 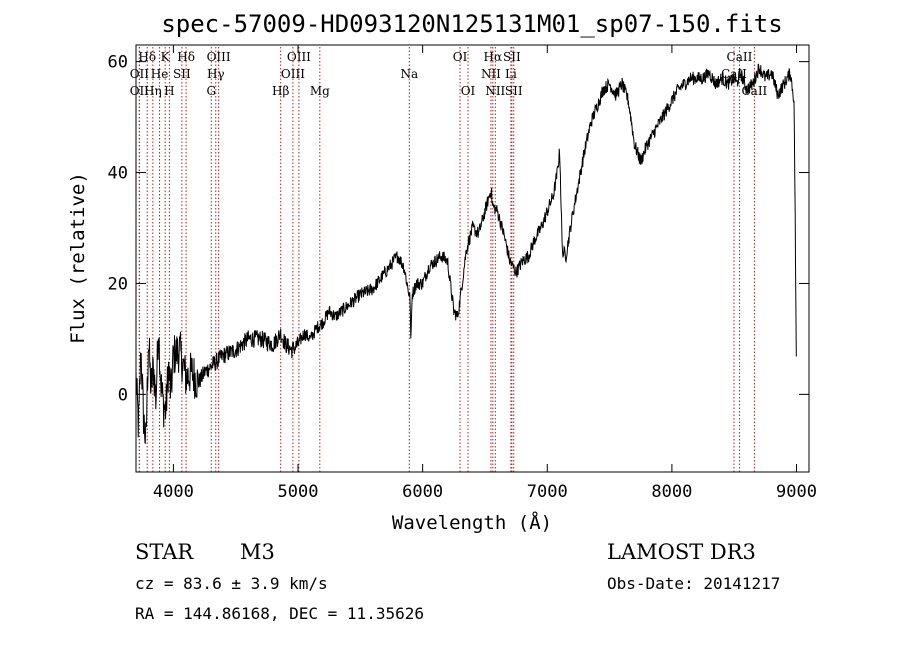 I want to click on spectral-line-label: CaII, so click(x=740, y=57).